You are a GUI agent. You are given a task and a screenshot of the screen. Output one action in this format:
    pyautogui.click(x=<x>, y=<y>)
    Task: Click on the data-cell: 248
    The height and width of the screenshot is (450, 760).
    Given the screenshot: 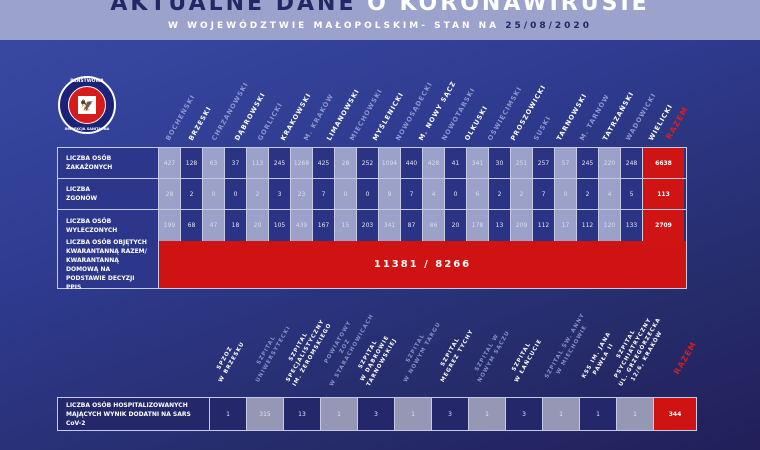 What is the action you would take?
    pyautogui.click(x=632, y=163)
    